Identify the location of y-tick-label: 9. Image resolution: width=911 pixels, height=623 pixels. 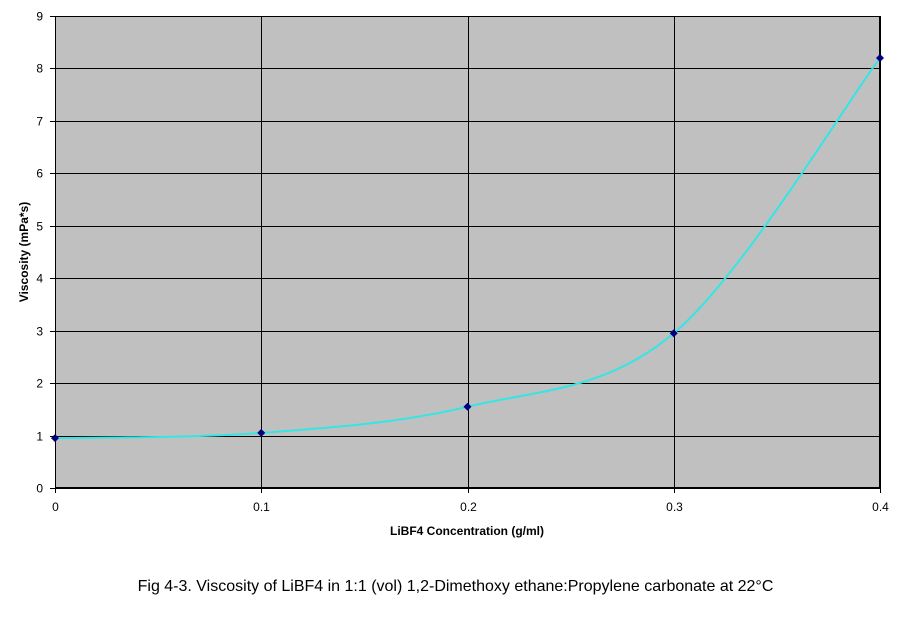
(39, 17).